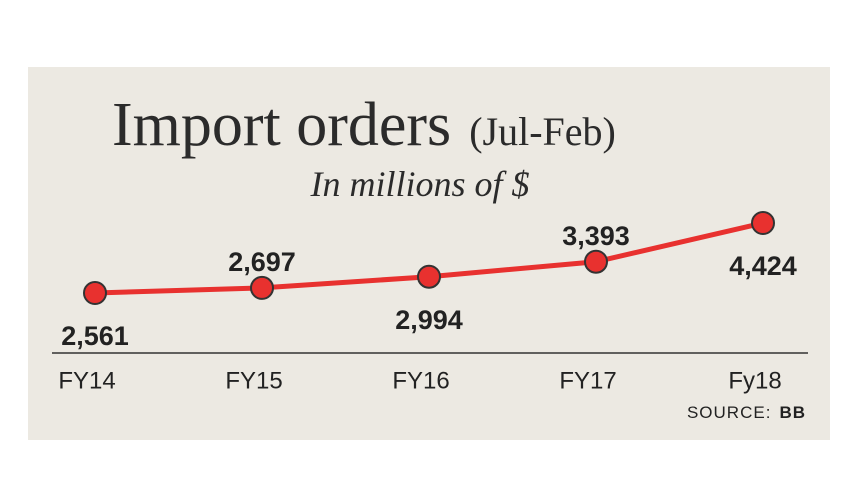  I want to click on chart-title: Import orders (Jul-Feb), so click(364, 125).